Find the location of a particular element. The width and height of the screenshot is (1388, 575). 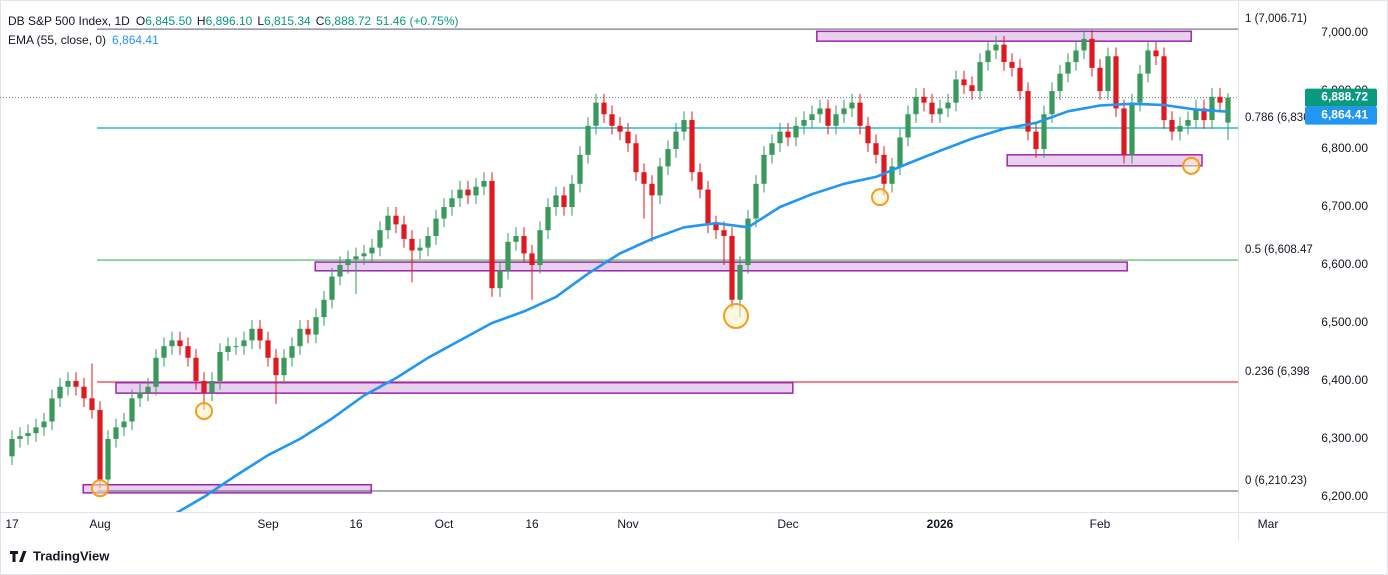

x-tick-label: Mar is located at coordinates (1268, 524).